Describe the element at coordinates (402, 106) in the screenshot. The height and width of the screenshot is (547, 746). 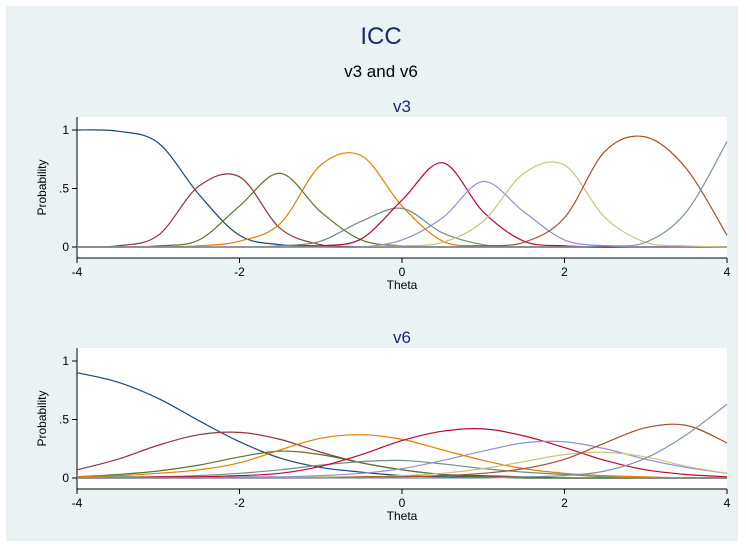
I see `panel-title: v3` at that location.